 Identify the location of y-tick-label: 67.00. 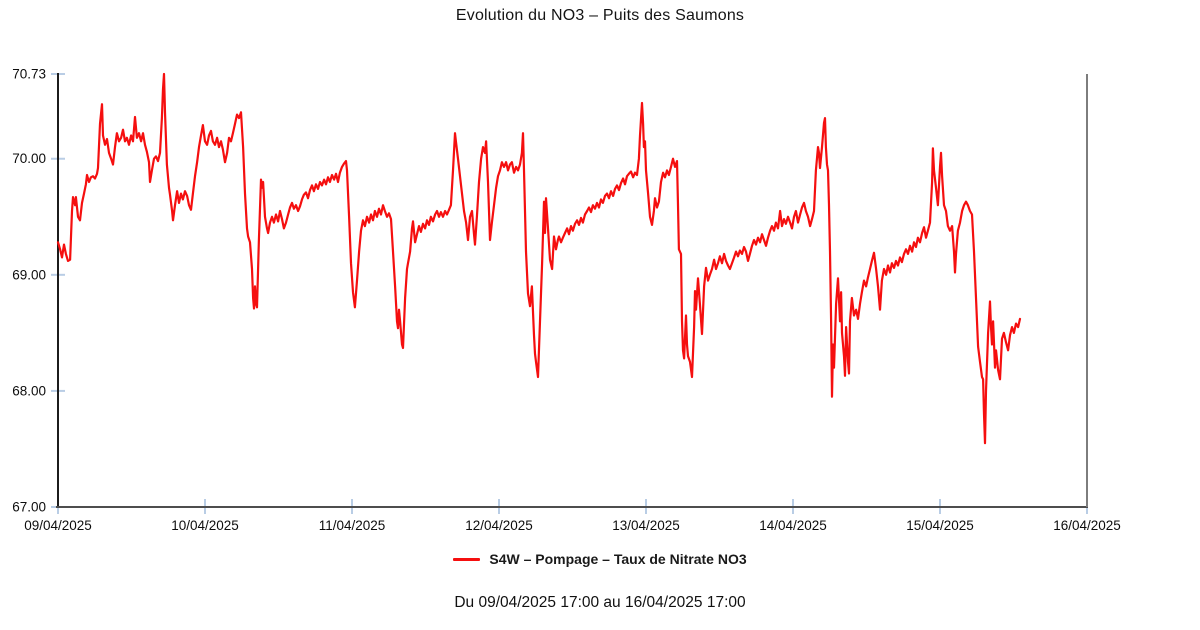
(29, 507).